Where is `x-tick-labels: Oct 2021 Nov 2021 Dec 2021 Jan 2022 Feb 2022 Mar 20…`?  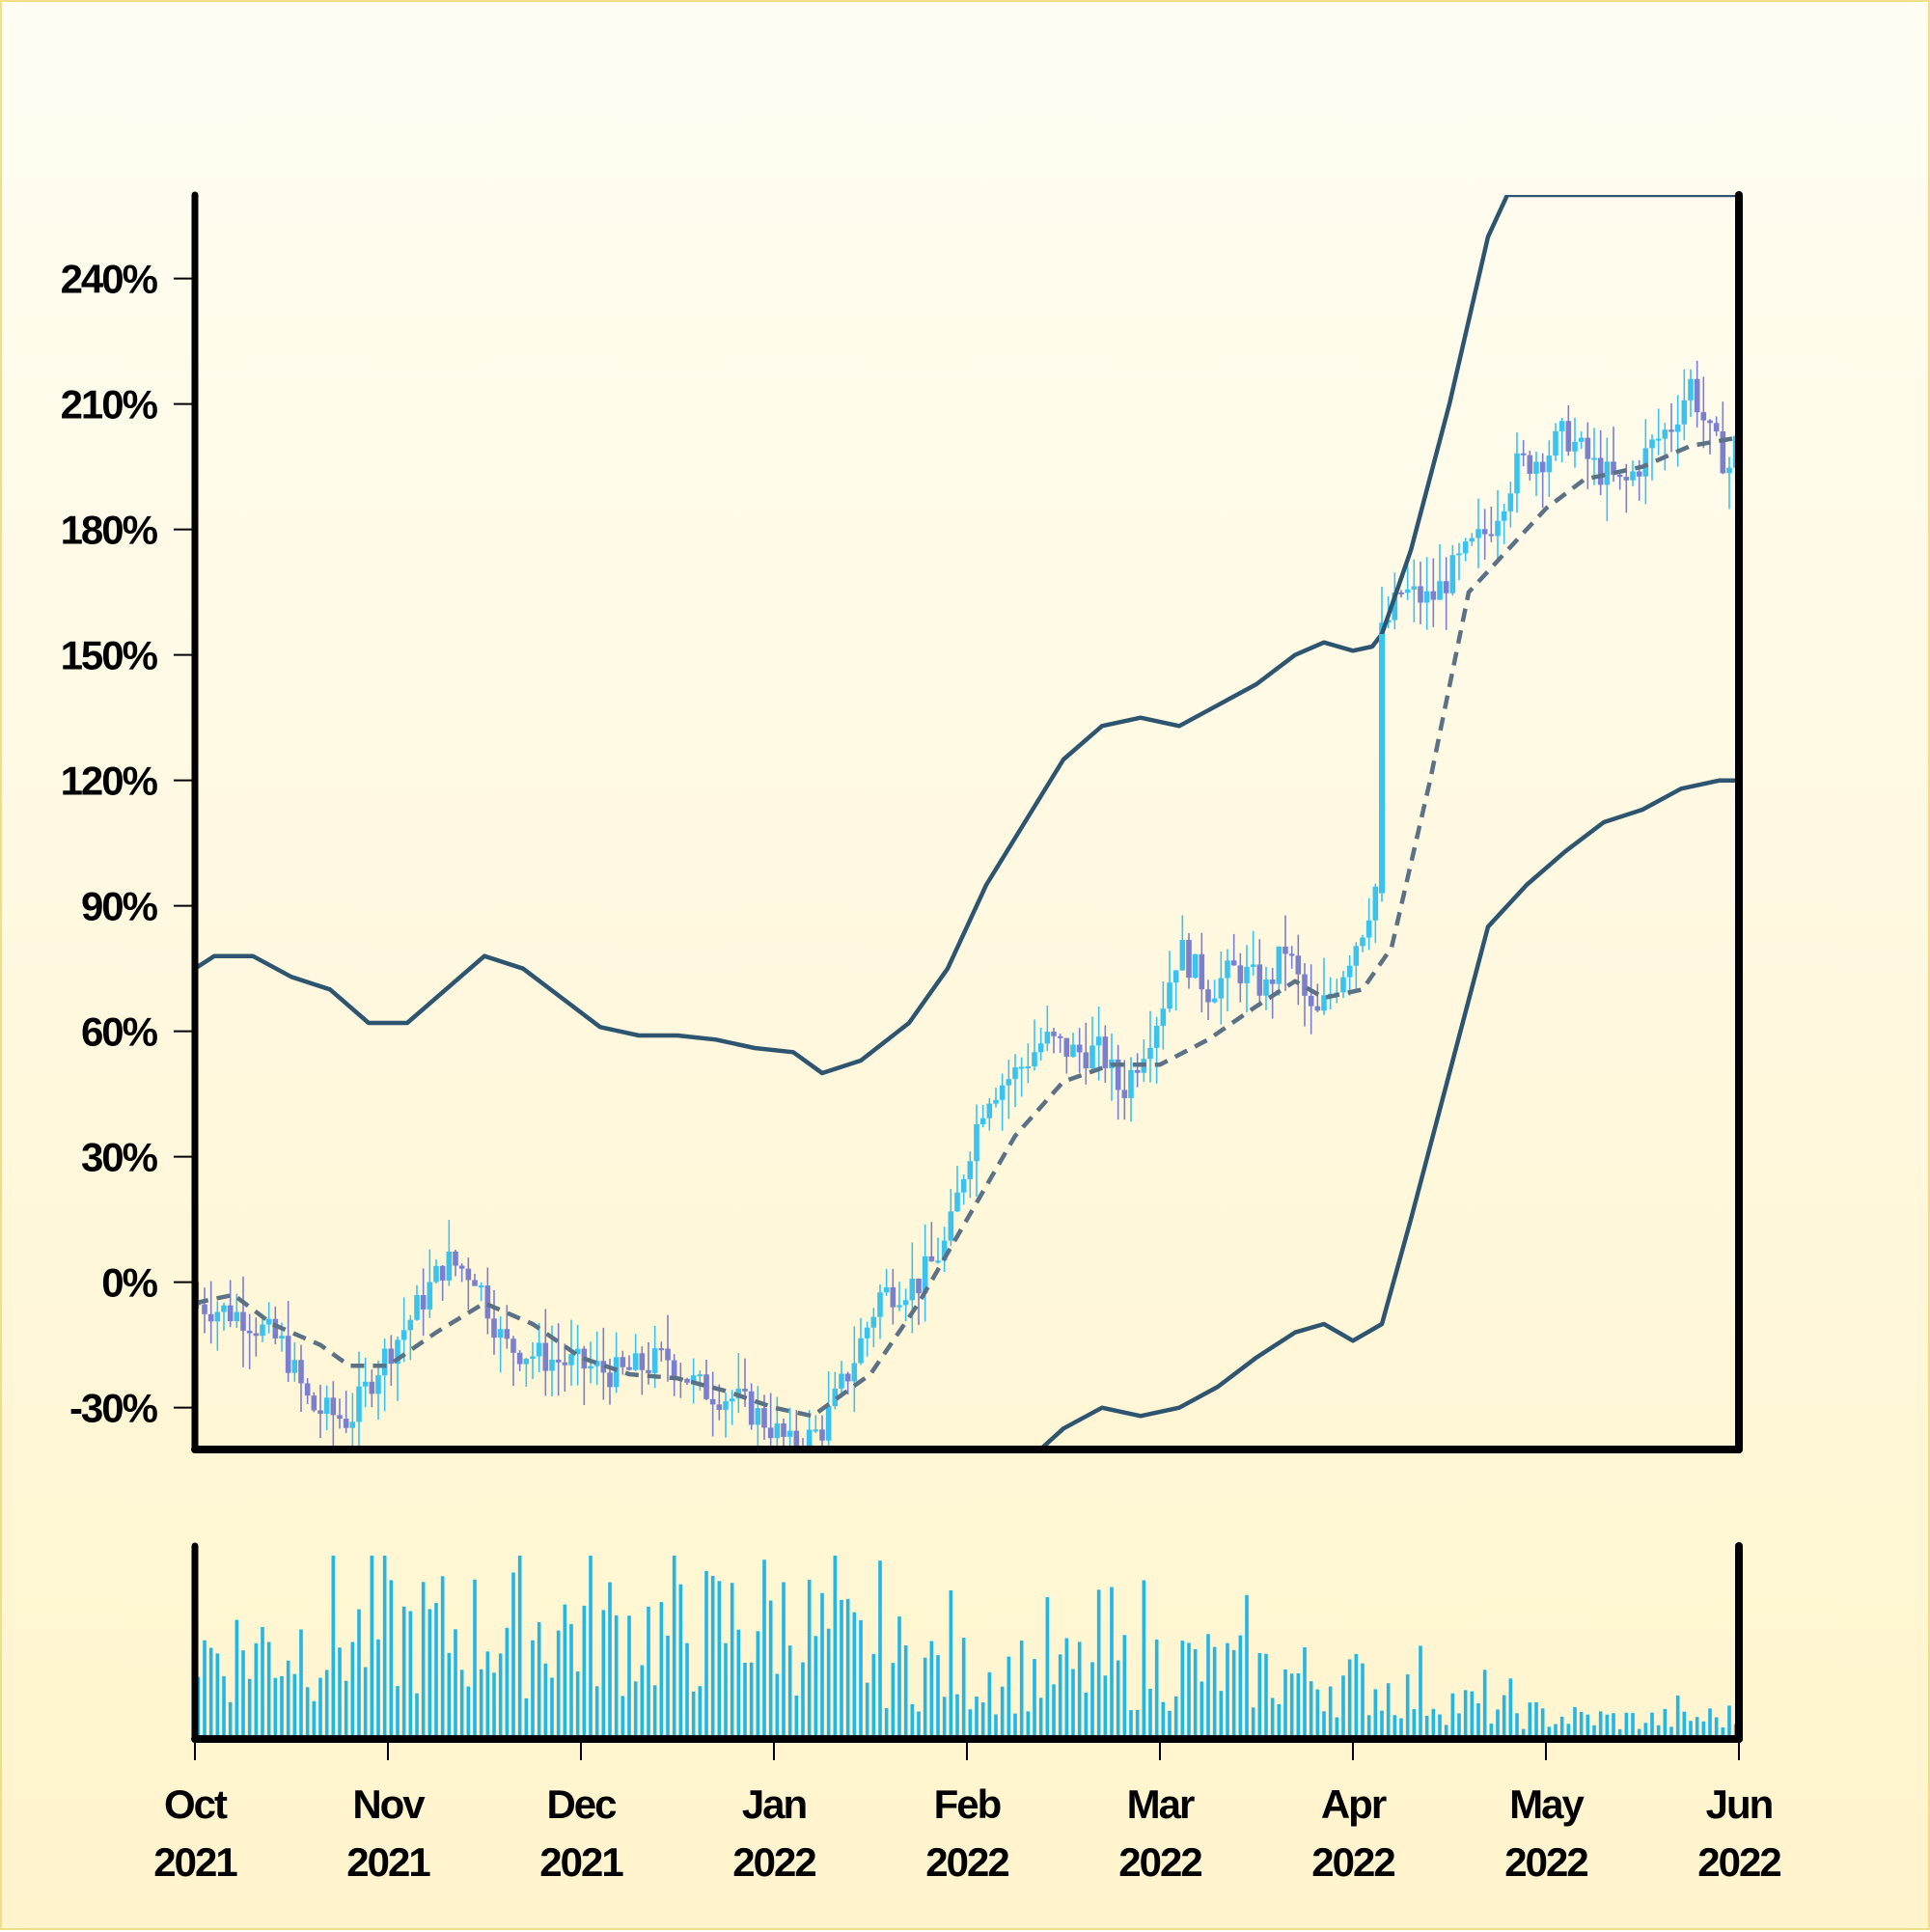 x-tick-labels: Oct 2021 Nov 2021 Dec 2021 Jan 2022 Feb 2022 Mar 20… is located at coordinates (967, 1812).